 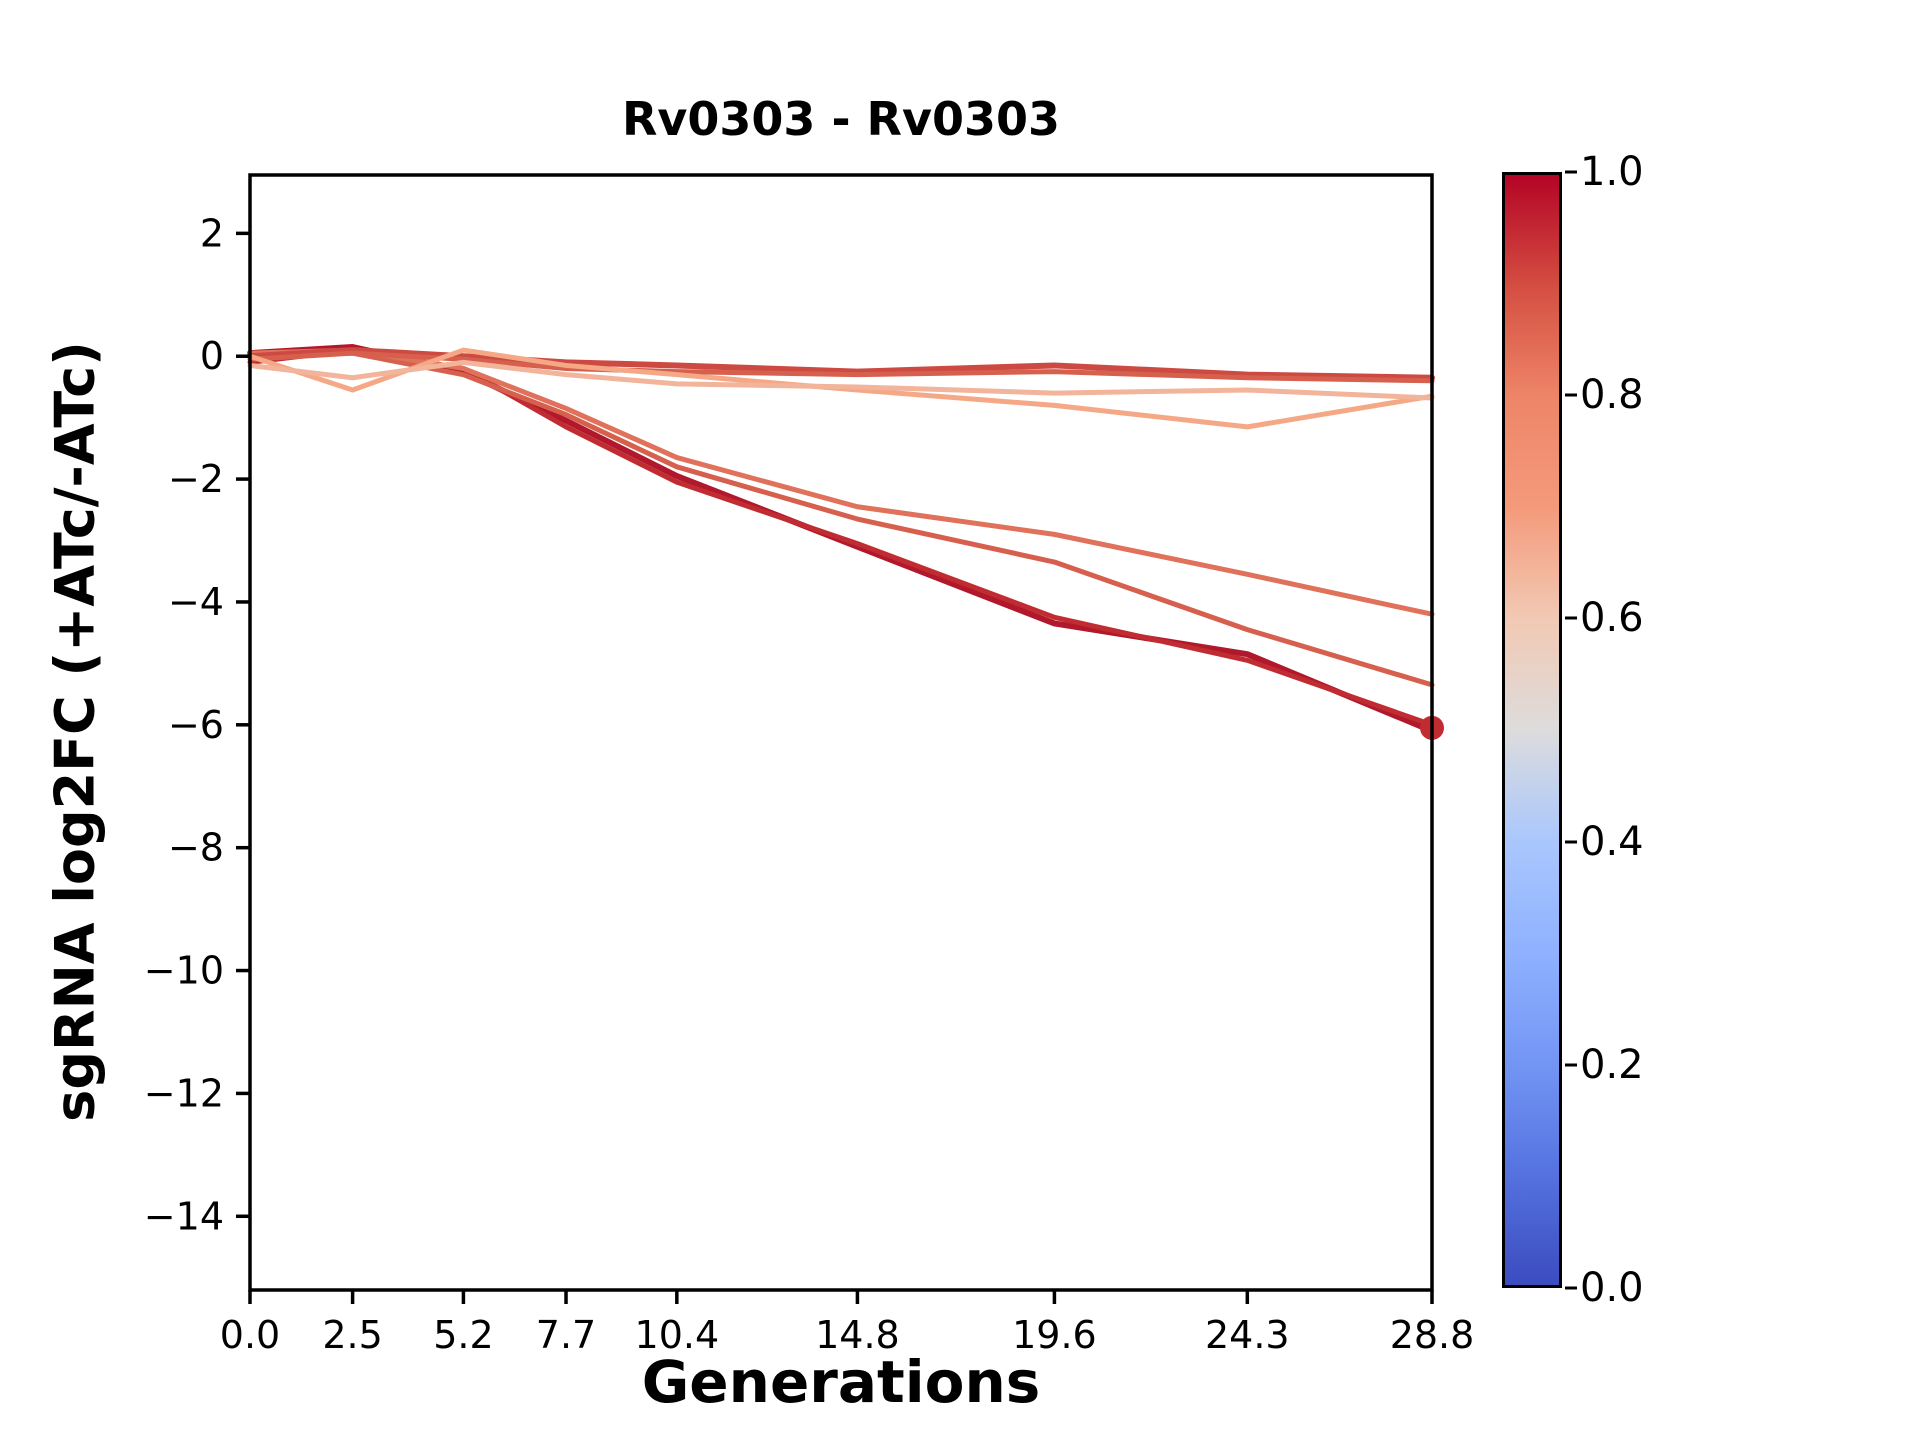 What do you see at coordinates (196, 848) in the screenshot?
I see `y-tick-label: −8` at bounding box center [196, 848].